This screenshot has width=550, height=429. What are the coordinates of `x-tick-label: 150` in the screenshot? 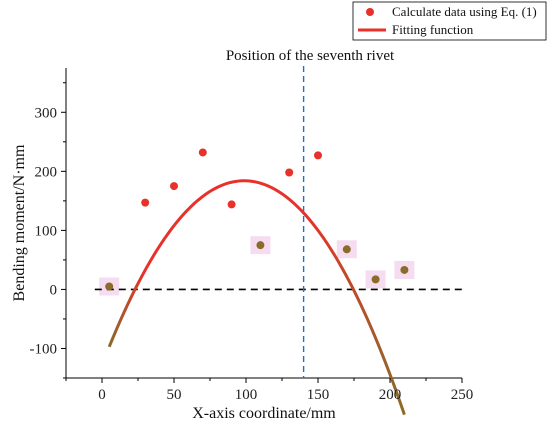 It's located at (318, 395).